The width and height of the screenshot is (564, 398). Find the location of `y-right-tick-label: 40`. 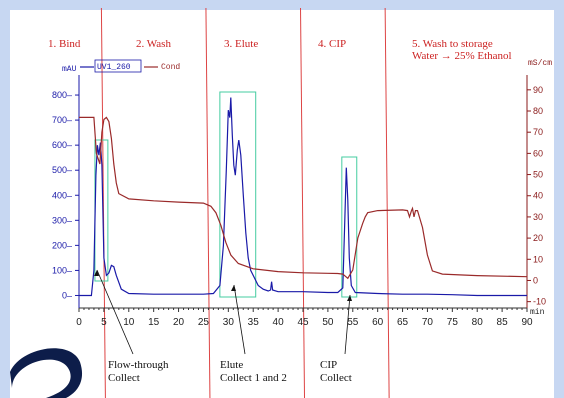

y-right-tick-label: 40 is located at coordinates (538, 196).